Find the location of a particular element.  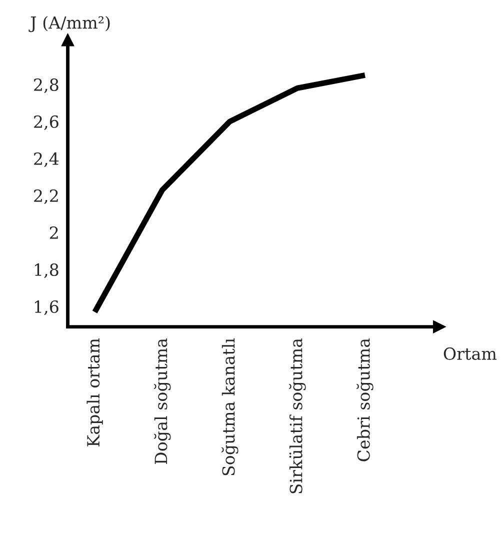

y-axis-title: J (A/mm²) is located at coordinates (69, 24).